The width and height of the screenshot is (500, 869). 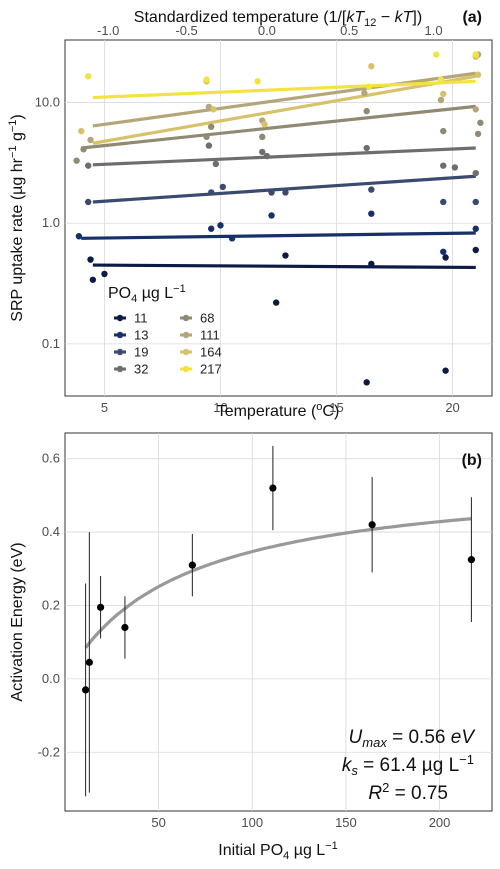 What do you see at coordinates (108, 30) in the screenshot?
I see `top-x-tick-label: -1.0` at bounding box center [108, 30].